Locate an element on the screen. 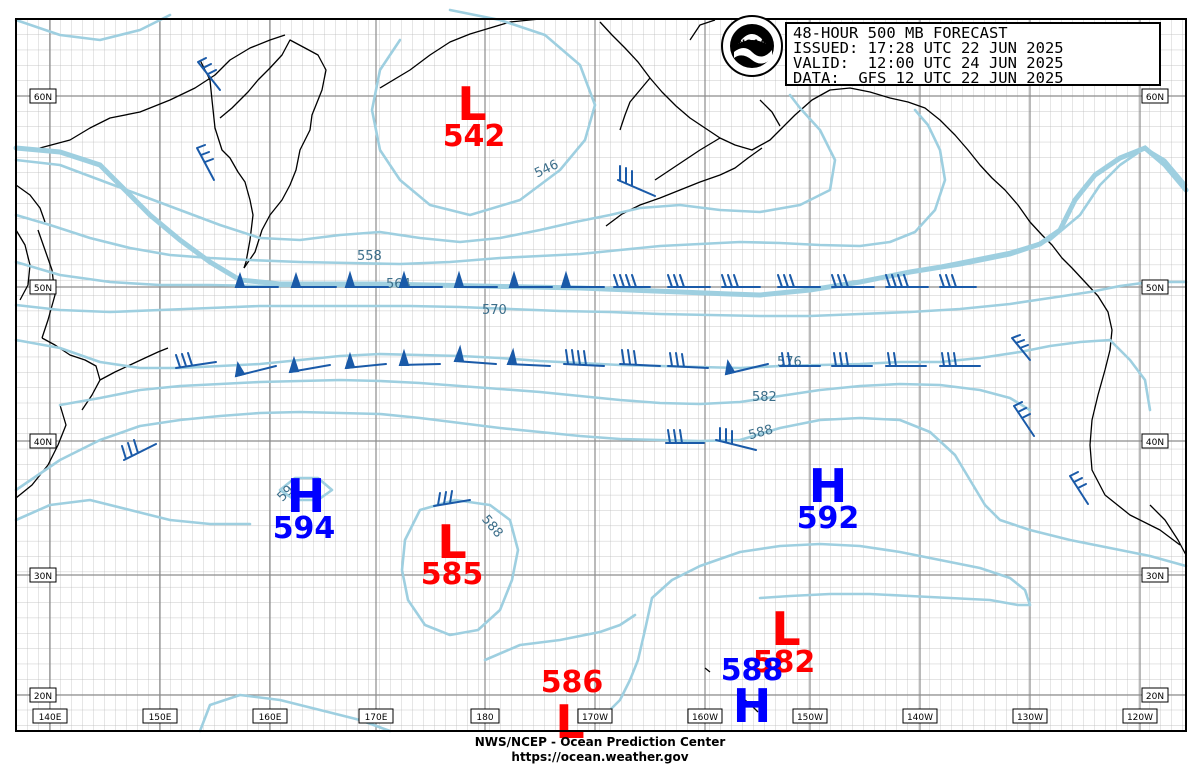 The height and width of the screenshot is (764, 1200). okhotsk-coast is located at coordinates (30, 203).